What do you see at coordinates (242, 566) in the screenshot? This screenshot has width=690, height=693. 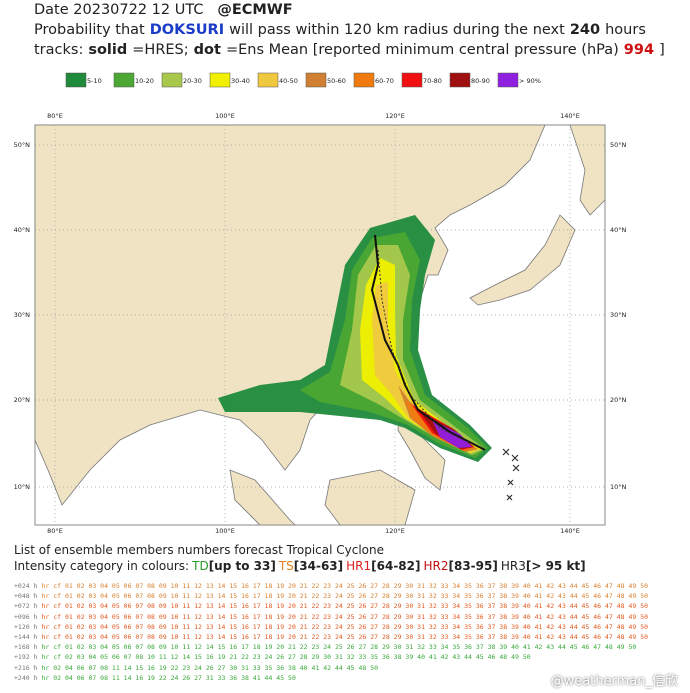 I see `intensity-segment: [up to 33]` at bounding box center [242, 566].